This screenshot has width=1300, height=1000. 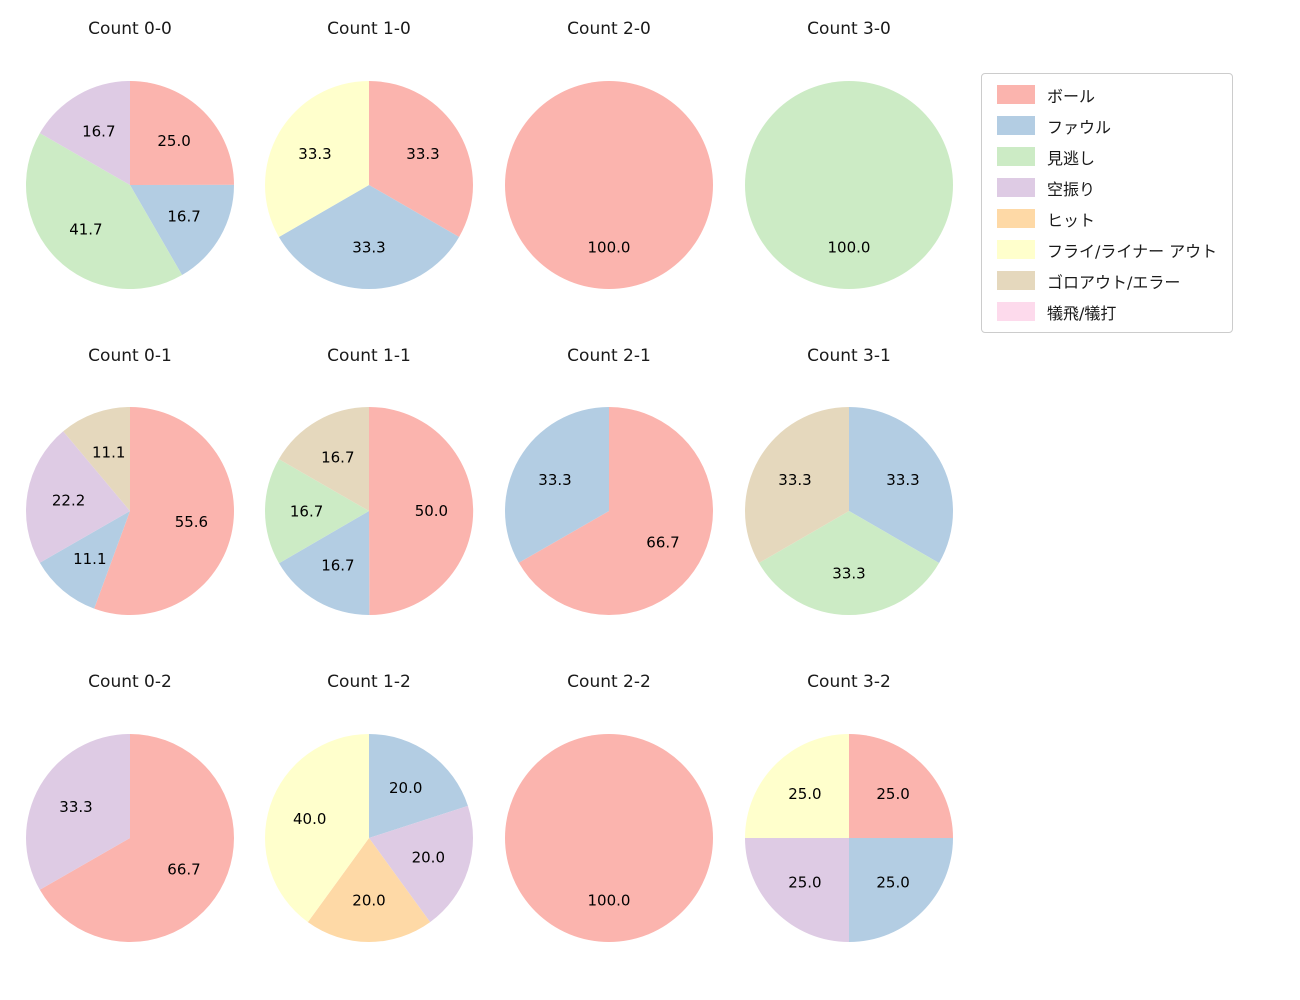 What do you see at coordinates (1016, 125) in the screenshot?
I see `legend-swatch-foul` at bounding box center [1016, 125].